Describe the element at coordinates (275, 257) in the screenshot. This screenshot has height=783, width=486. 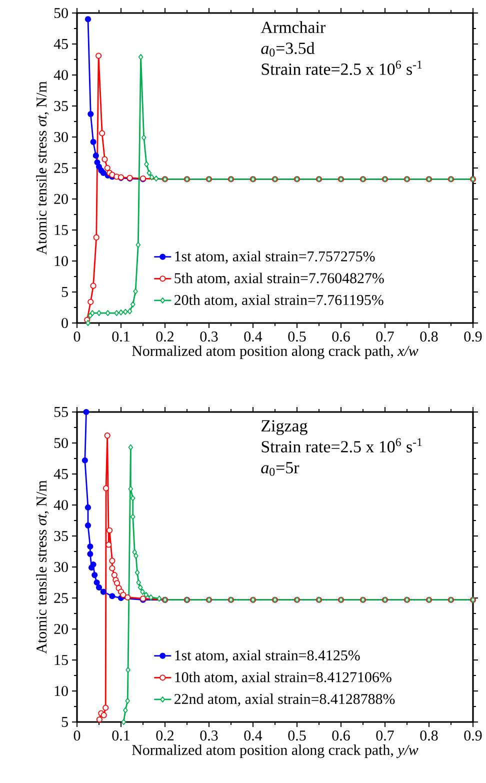
I see `legend-label: 1st atom, axial strain=7.757275%` at that location.